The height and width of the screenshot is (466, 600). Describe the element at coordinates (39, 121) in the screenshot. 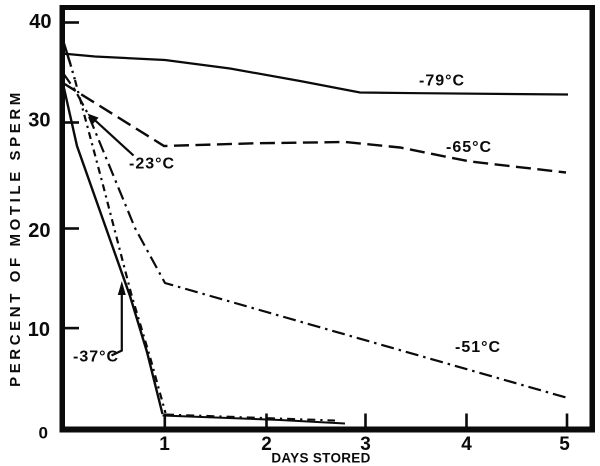

I see `svg-text: 30` at that location.